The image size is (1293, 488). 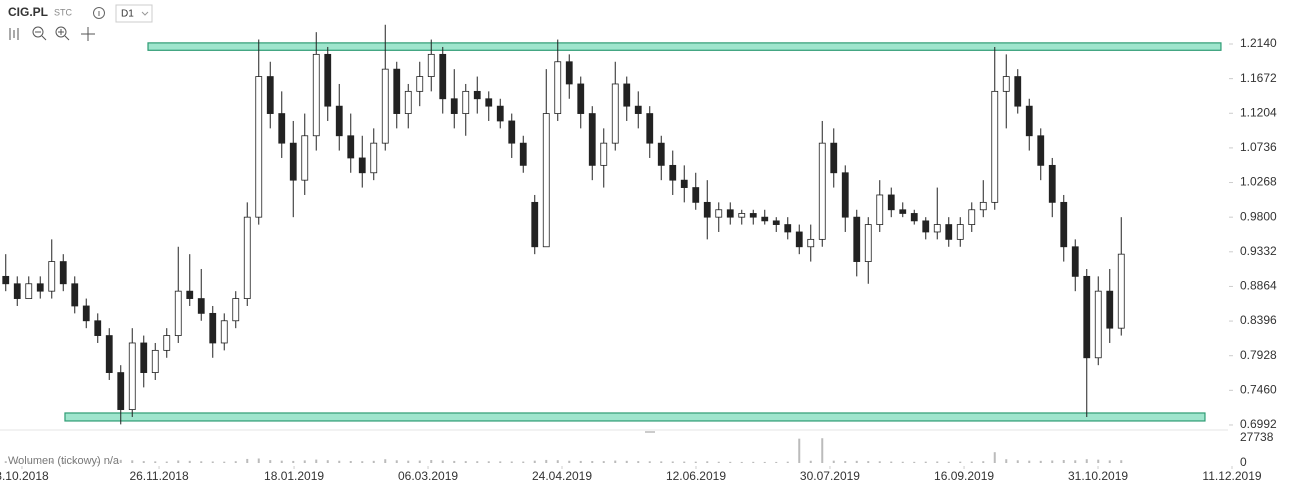 What do you see at coordinates (99, 13) in the screenshot?
I see `info-icon` at bounding box center [99, 13].